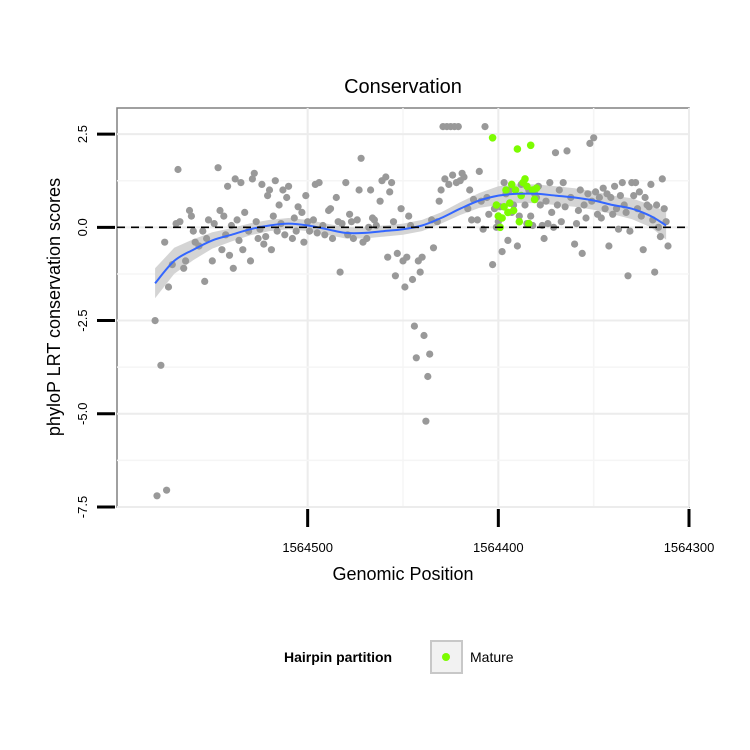  What do you see at coordinates (307, 547) in the screenshot?
I see `x-tick-label: 1564500` at bounding box center [307, 547].